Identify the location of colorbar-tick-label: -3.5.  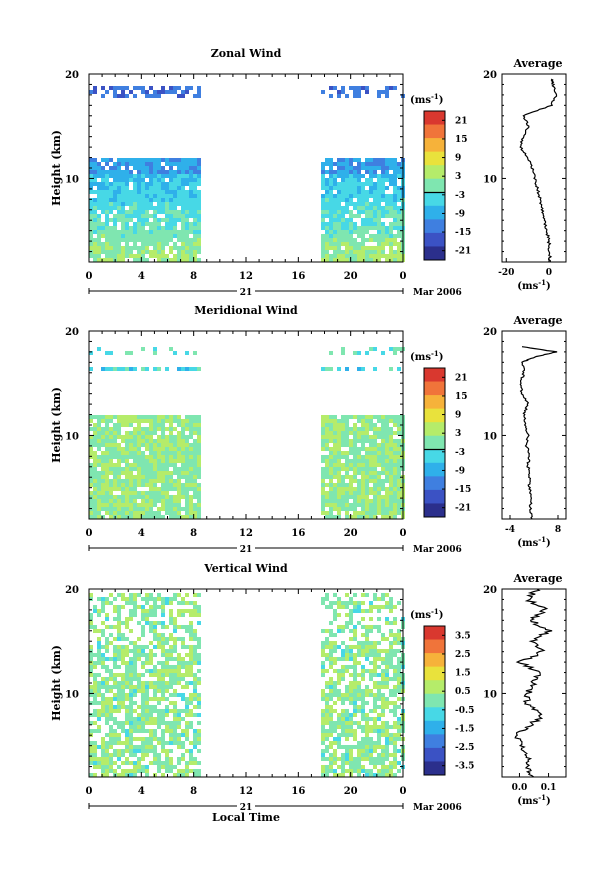
(464, 767).